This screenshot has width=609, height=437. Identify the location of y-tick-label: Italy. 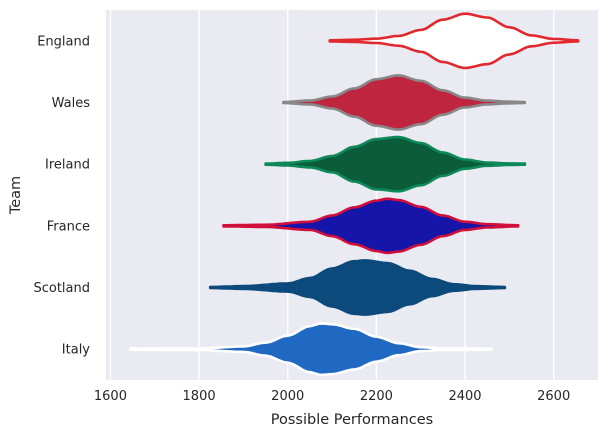
(76, 350).